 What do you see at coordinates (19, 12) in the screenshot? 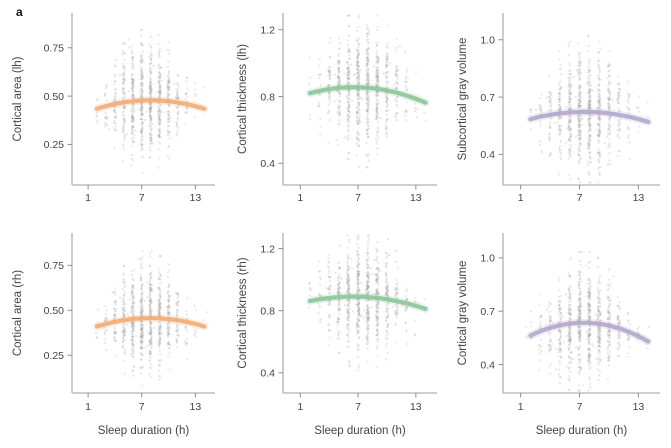
I see `panel-label-a: a` at bounding box center [19, 12].